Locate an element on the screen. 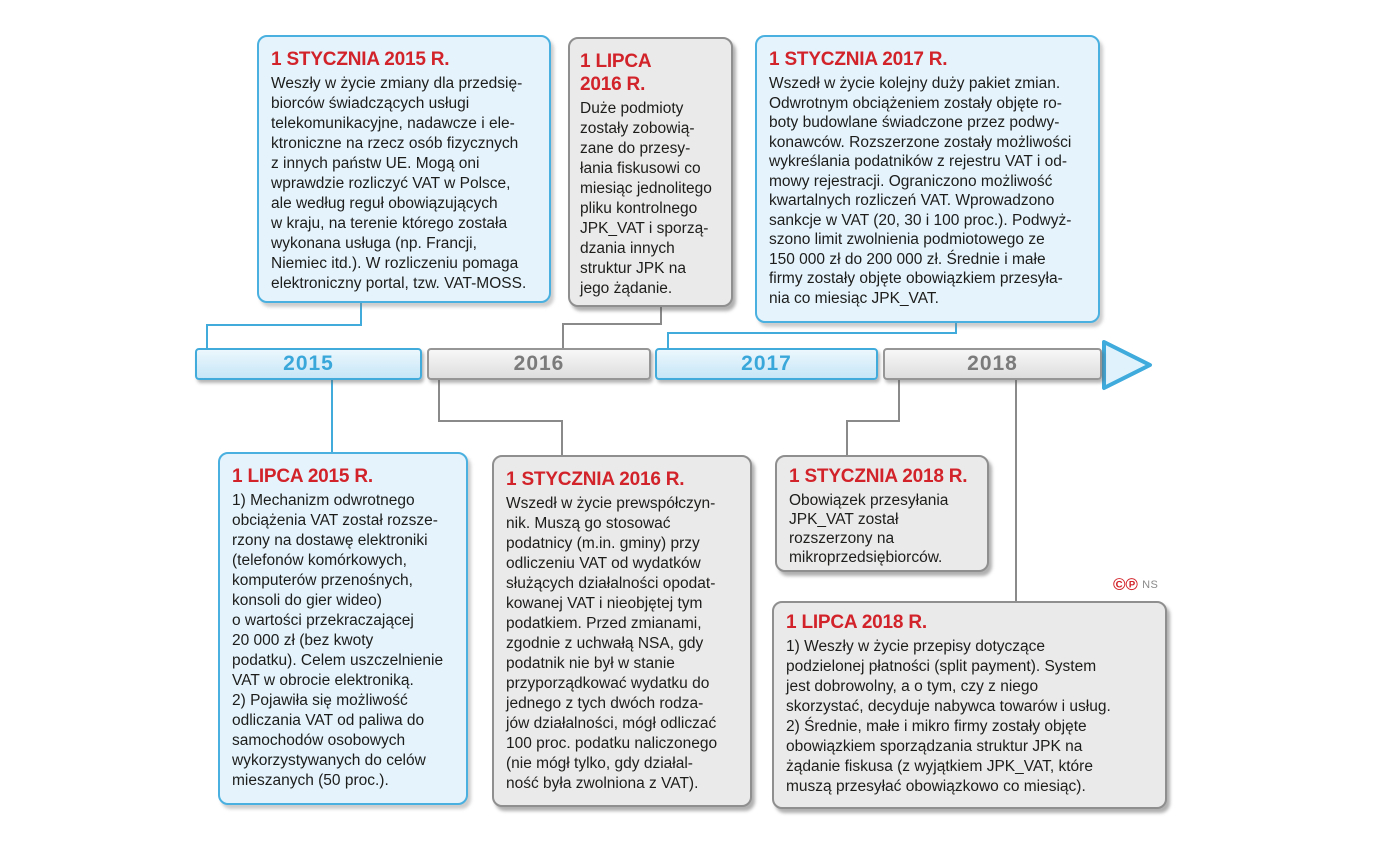  credit-mark: ©℗ NS is located at coordinates (1135, 585).